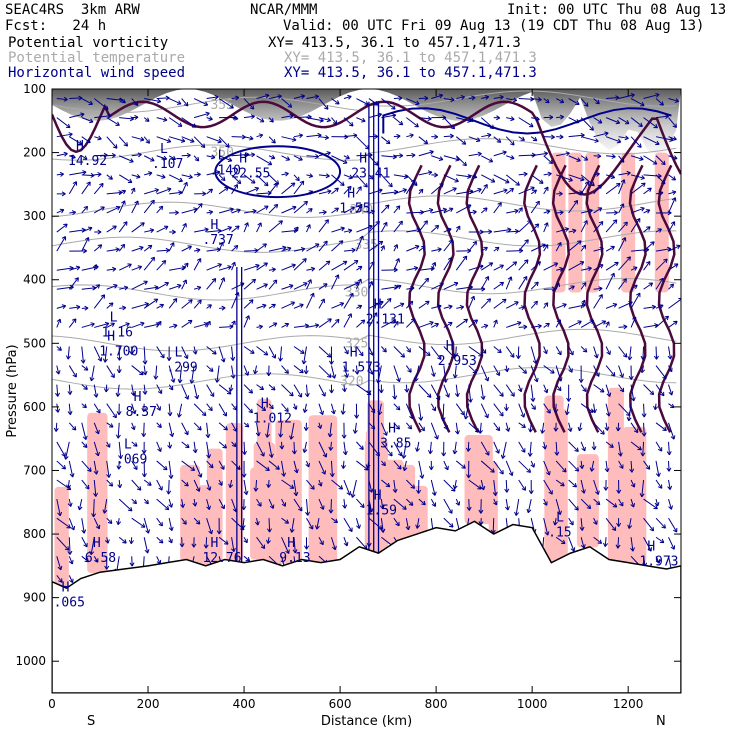  Describe the element at coordinates (34, 89) in the screenshot. I see `y-tick-label: 100` at that location.